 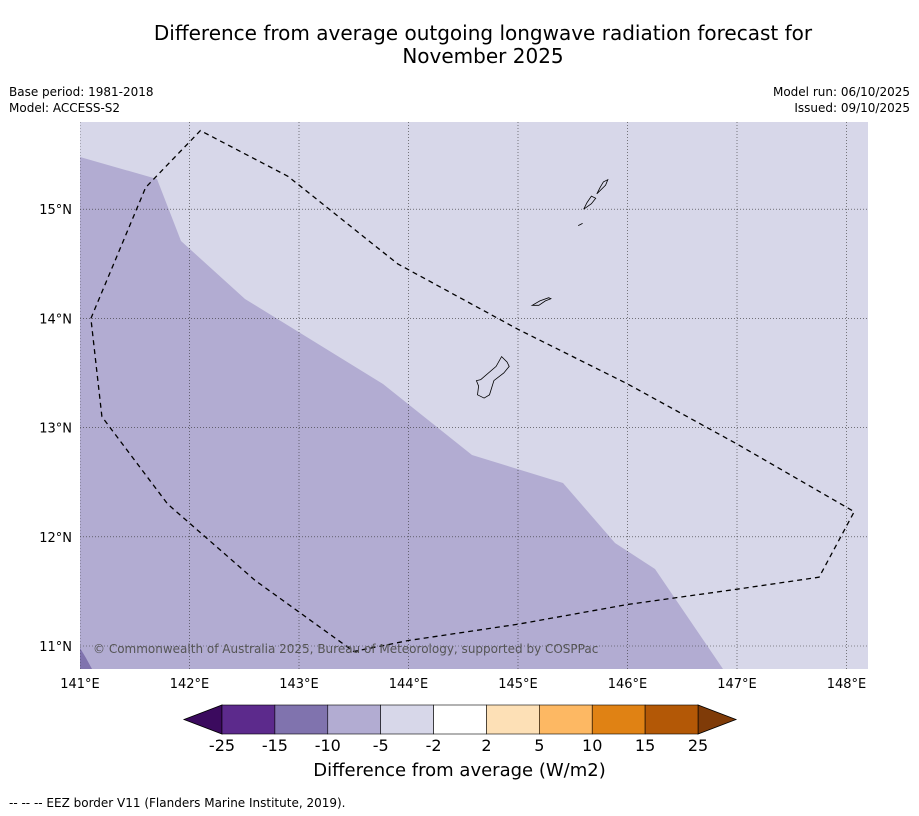 I want to click on lon-tick-label: 148°E, so click(x=847, y=684).